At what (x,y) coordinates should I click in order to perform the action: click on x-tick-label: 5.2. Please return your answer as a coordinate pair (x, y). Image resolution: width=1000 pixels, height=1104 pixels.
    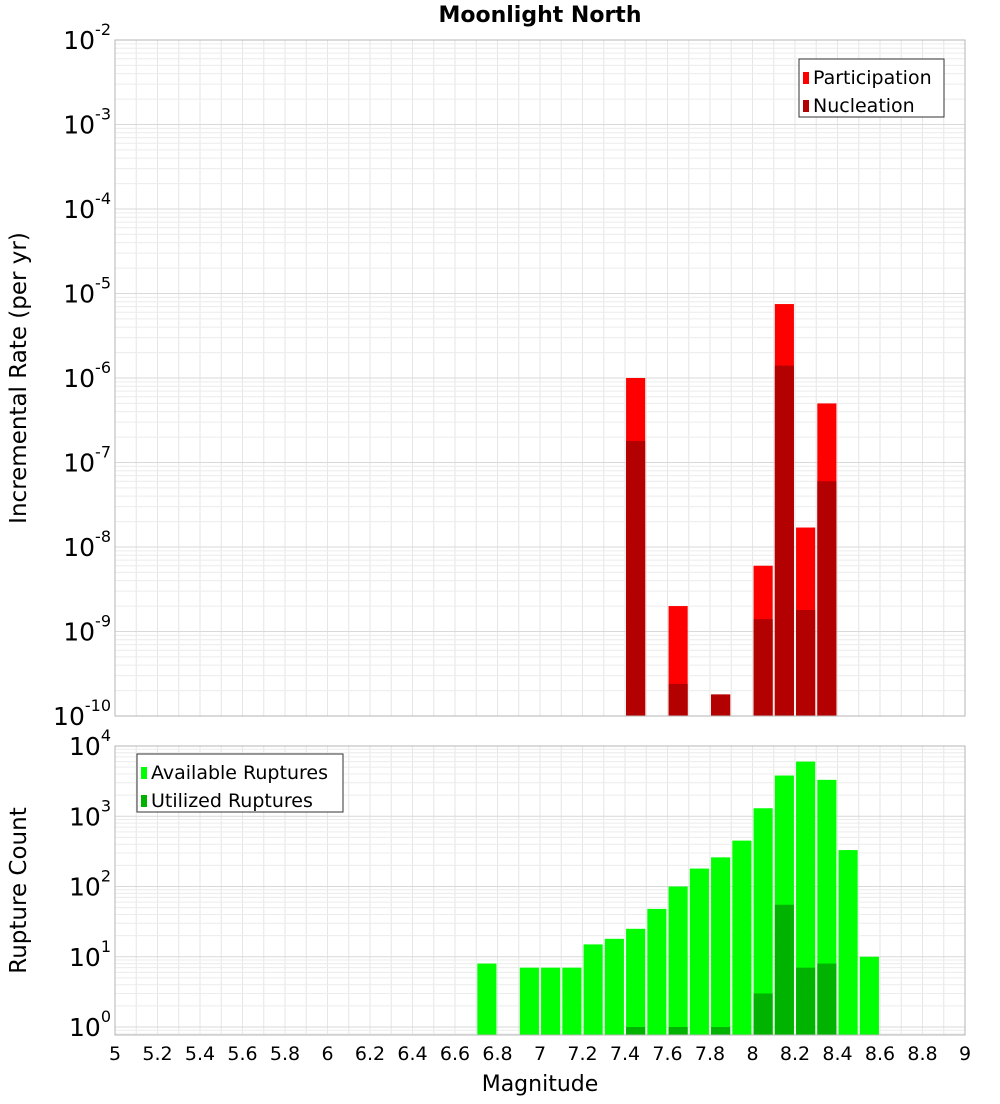
    Looking at the image, I should click on (157, 1054).